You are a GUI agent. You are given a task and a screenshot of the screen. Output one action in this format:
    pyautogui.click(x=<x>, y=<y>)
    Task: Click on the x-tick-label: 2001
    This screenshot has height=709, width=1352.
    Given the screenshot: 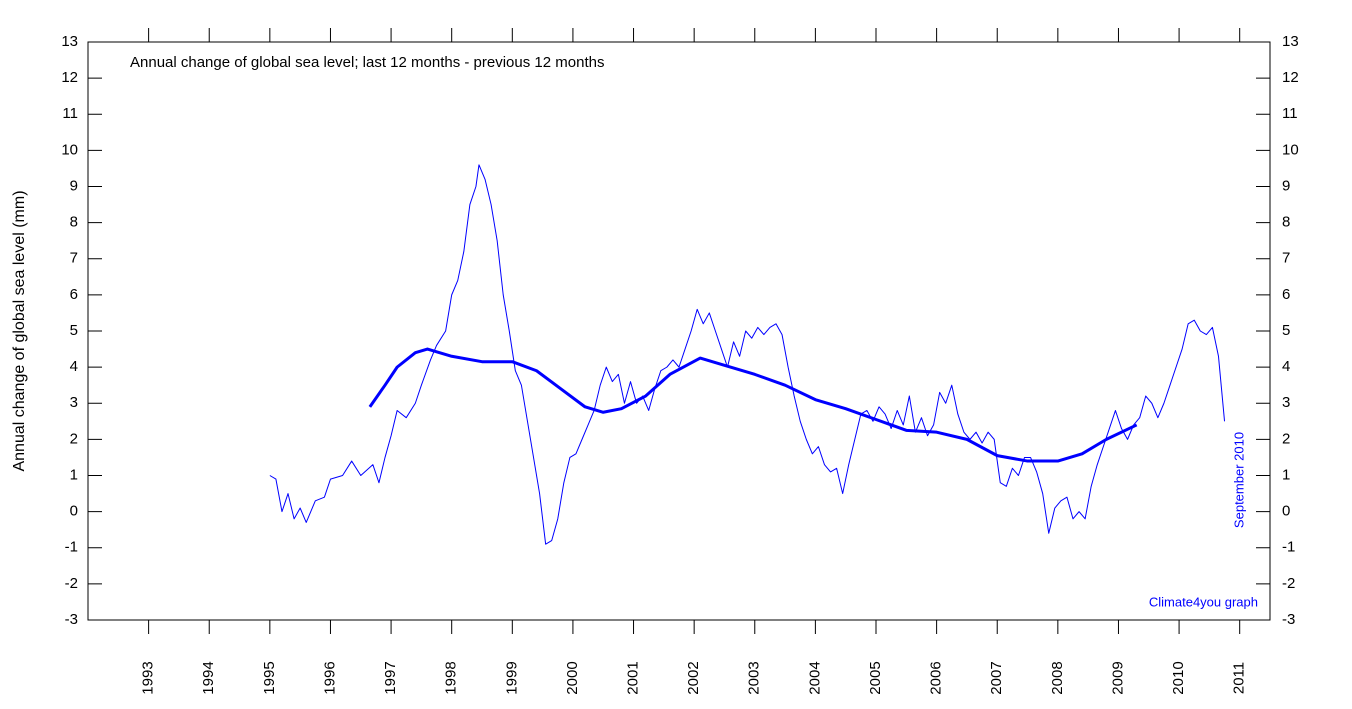 What is the action you would take?
    pyautogui.click(x=633, y=677)
    